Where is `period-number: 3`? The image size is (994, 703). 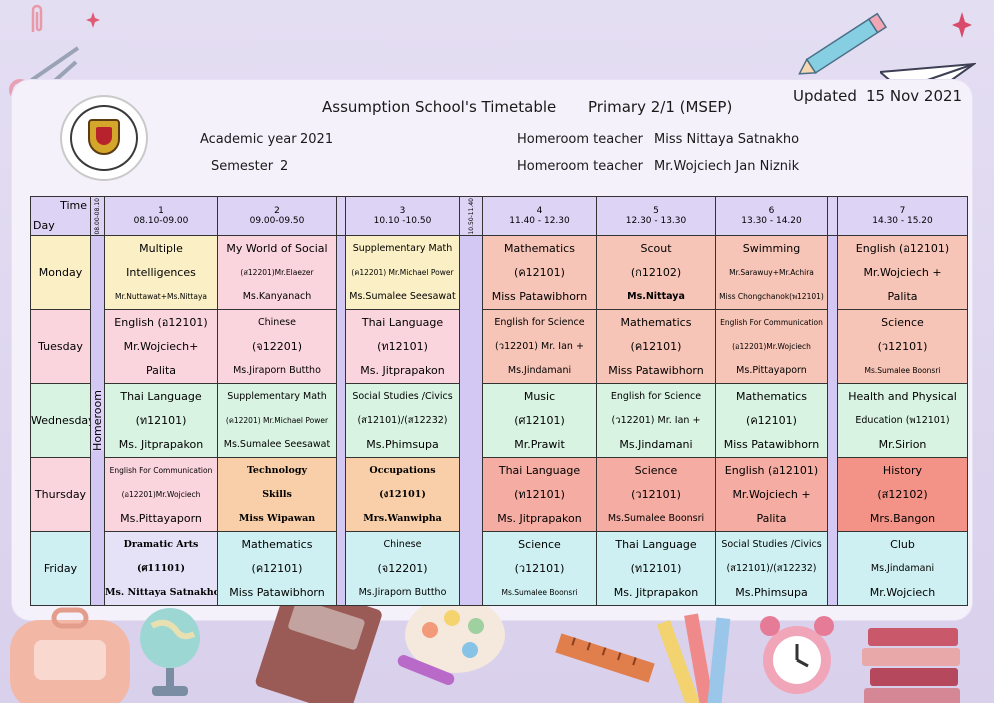
period-number: 3 is located at coordinates (402, 211).